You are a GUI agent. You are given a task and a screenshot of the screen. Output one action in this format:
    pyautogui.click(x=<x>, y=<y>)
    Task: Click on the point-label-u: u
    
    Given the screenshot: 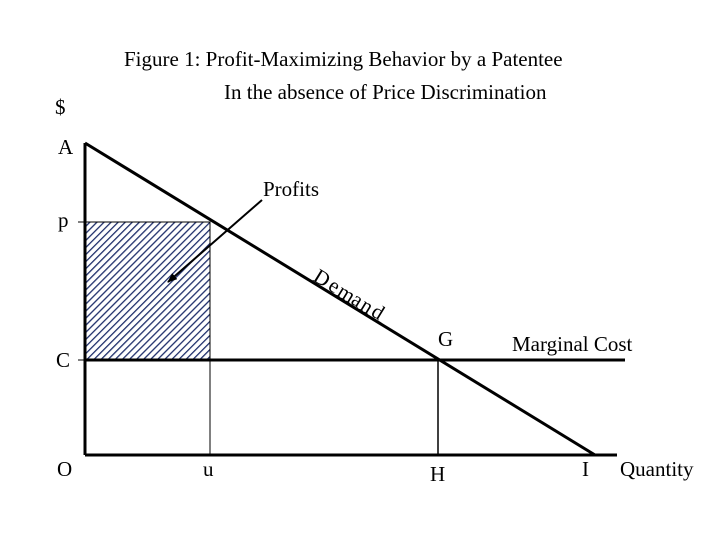 What is the action you would take?
    pyautogui.click(x=208, y=469)
    